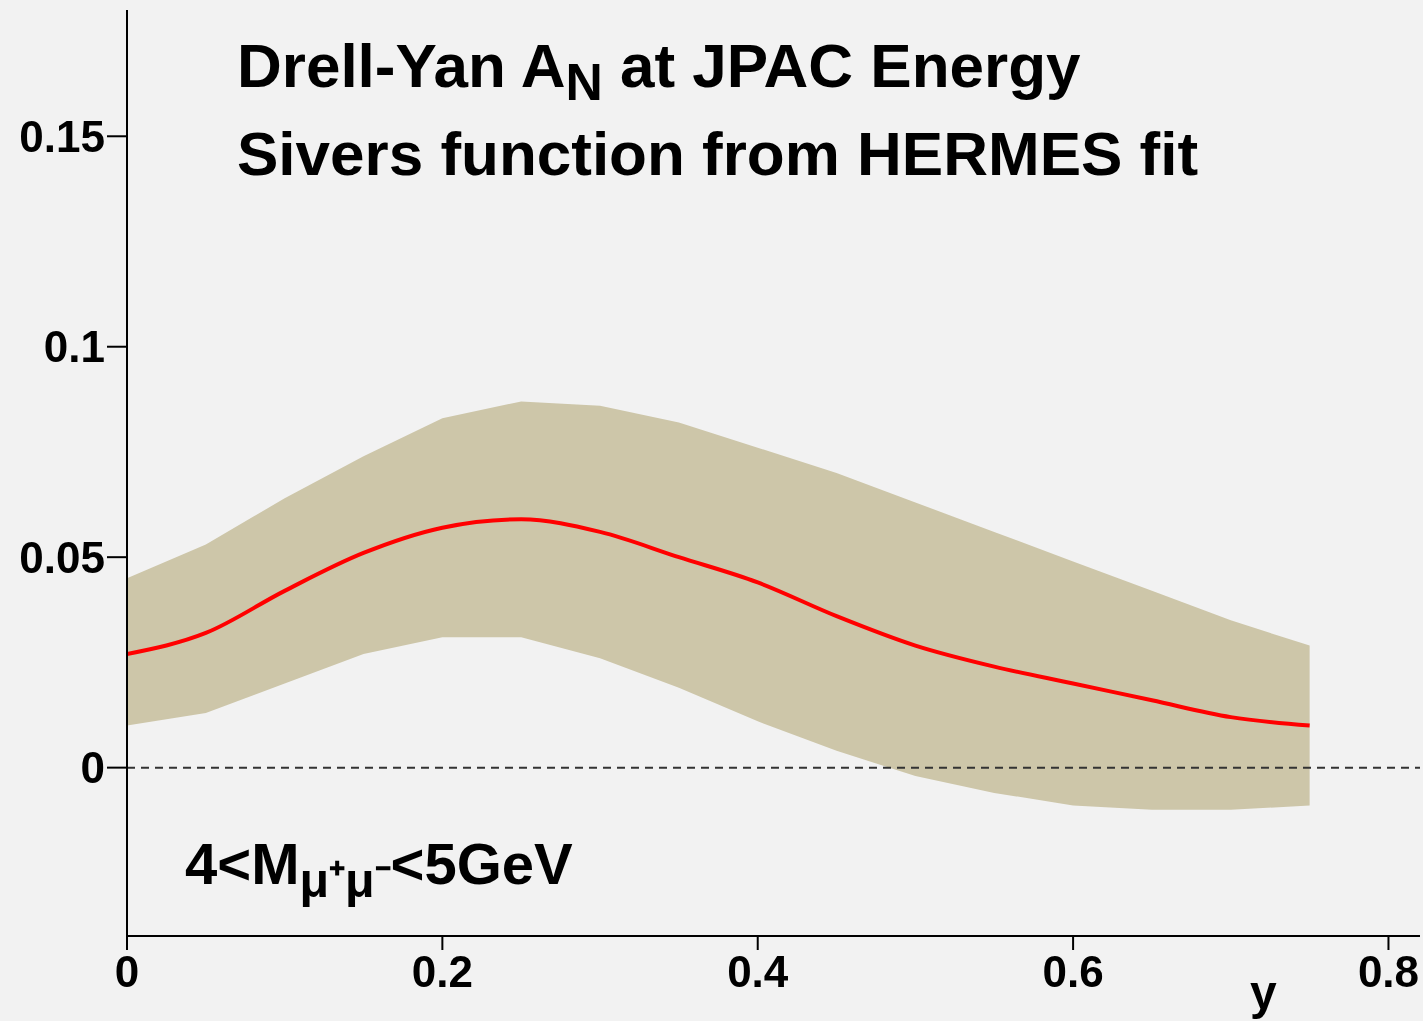 The image size is (1423, 1021). I want to click on chart-title: Drell-Yan A$_{N}$ at JPAC Energy, so click(659, 72).